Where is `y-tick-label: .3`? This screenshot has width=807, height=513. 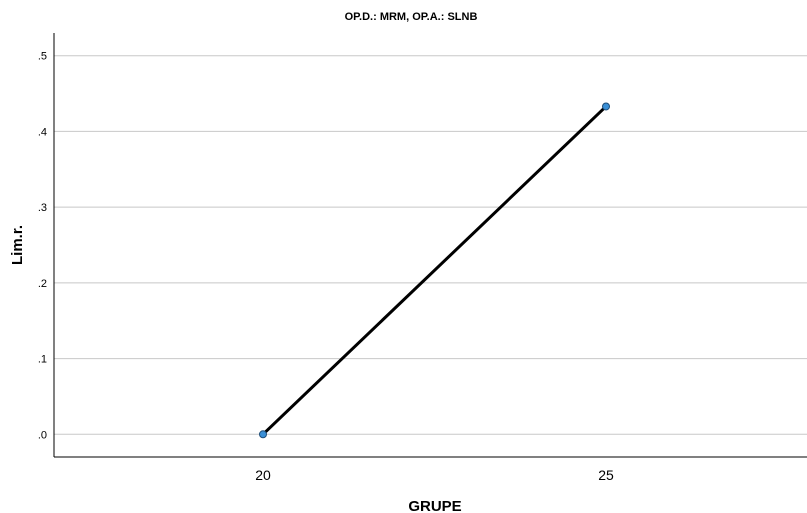
y-tick-label: .3 is located at coordinates (42, 208).